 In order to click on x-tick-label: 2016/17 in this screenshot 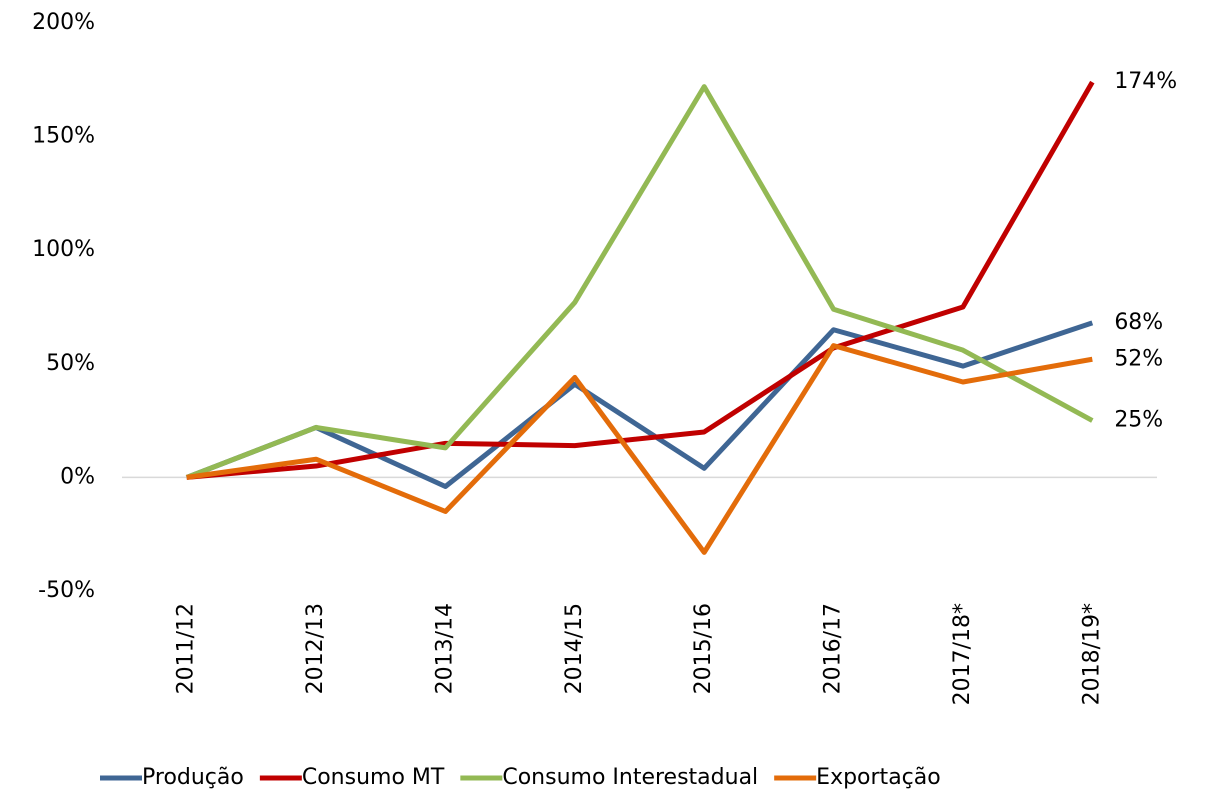, I will do `click(833, 648)`.